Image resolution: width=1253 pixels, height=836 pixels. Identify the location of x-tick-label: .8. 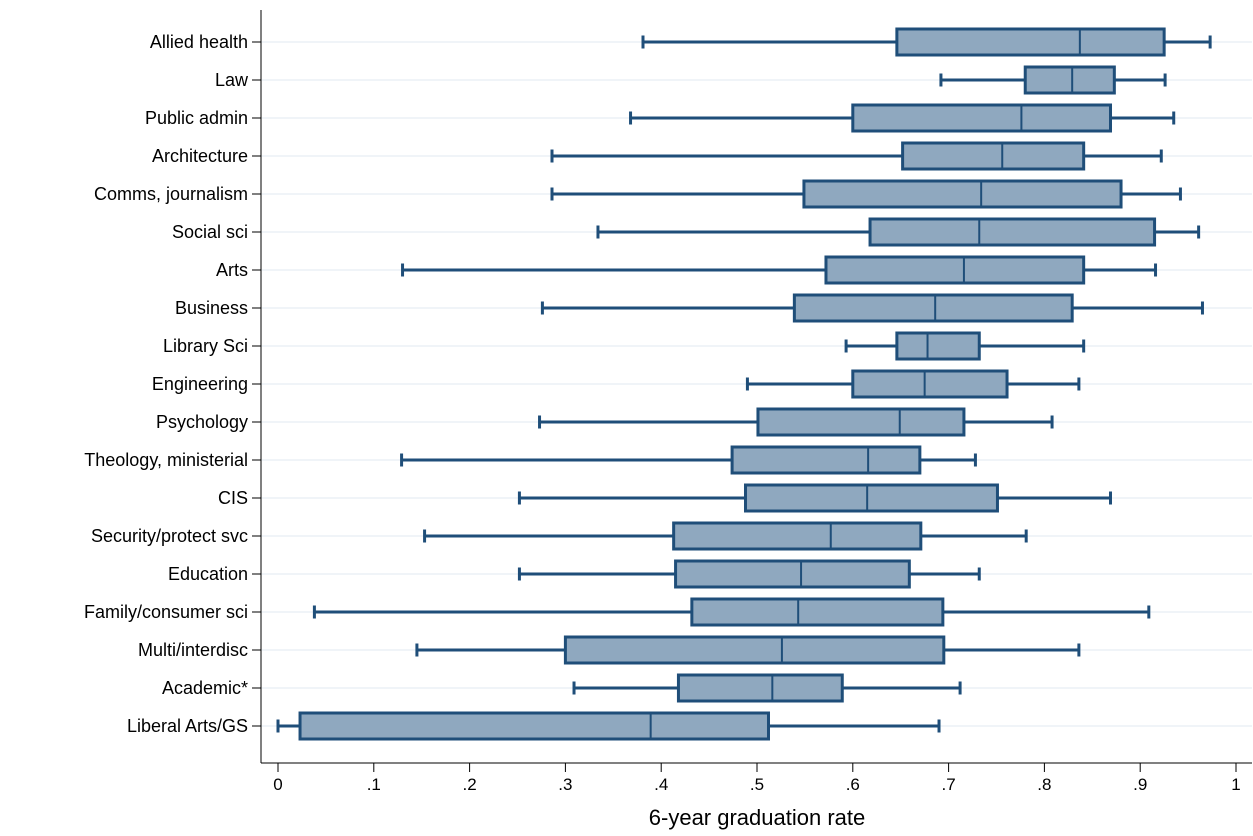
(1044, 784).